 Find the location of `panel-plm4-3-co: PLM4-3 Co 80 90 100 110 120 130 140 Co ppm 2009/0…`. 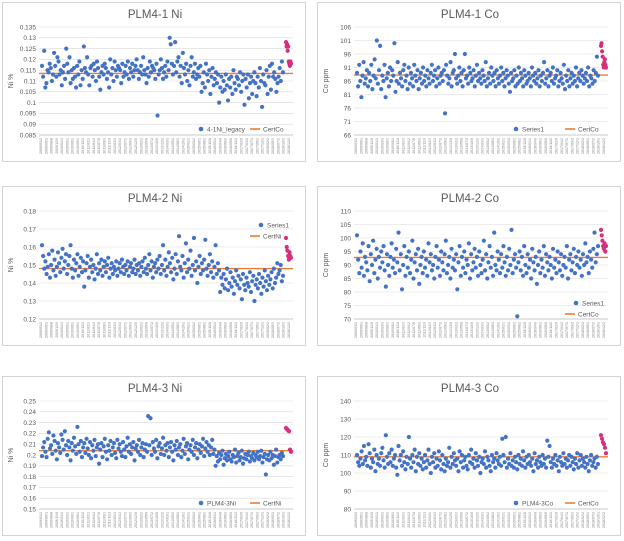

panel-plm4-3-co: PLM4-3 Co 80 90 100 110 120 130 140 Co ppm 2009/0… is located at coordinates (469, 456).